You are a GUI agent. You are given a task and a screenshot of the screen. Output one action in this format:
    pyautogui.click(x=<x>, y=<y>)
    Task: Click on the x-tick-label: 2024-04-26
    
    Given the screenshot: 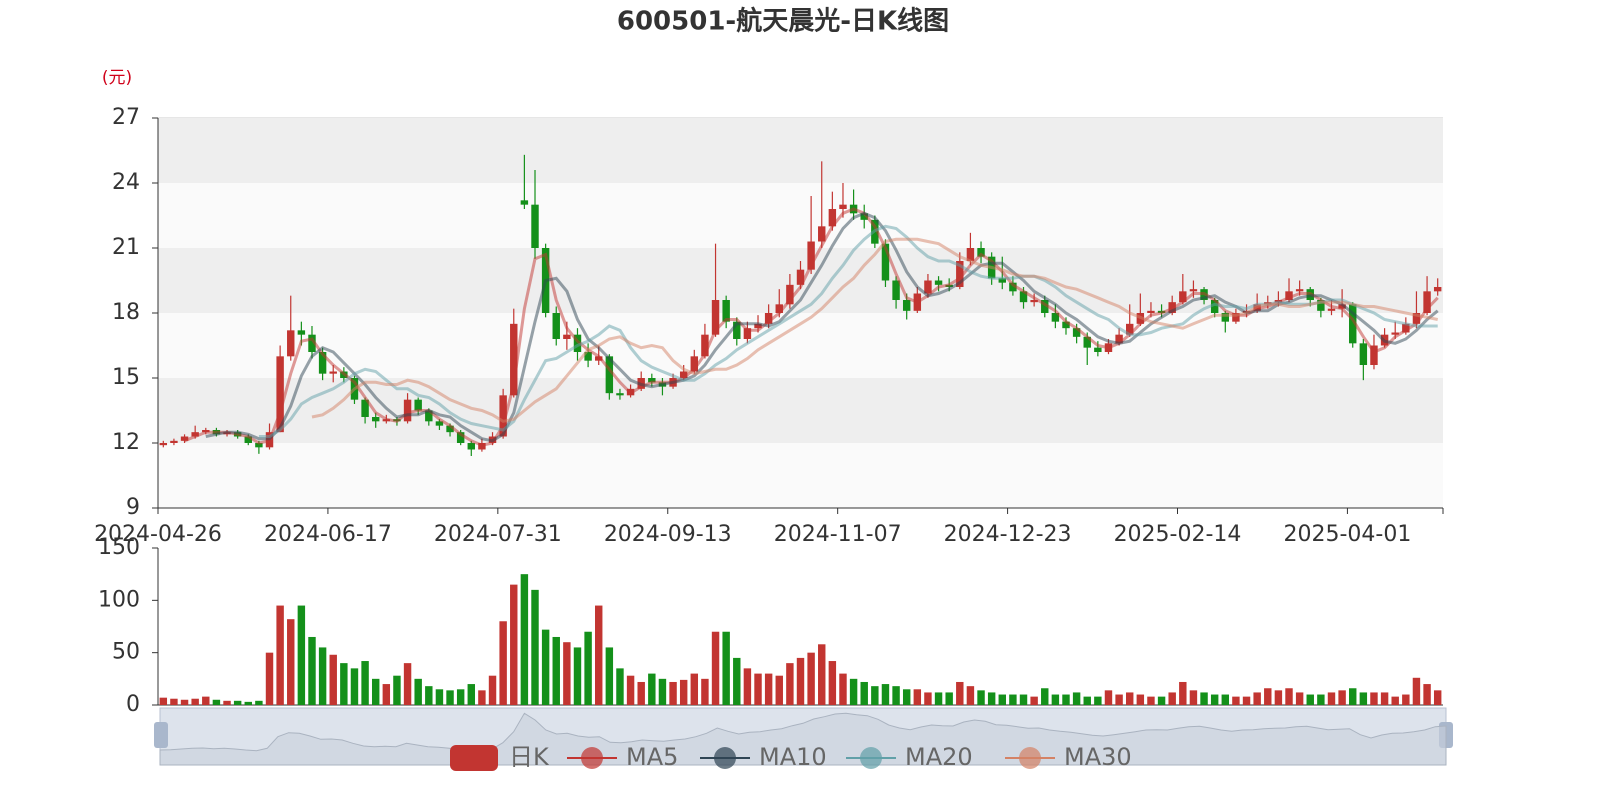 What is the action you would take?
    pyautogui.click(x=158, y=534)
    